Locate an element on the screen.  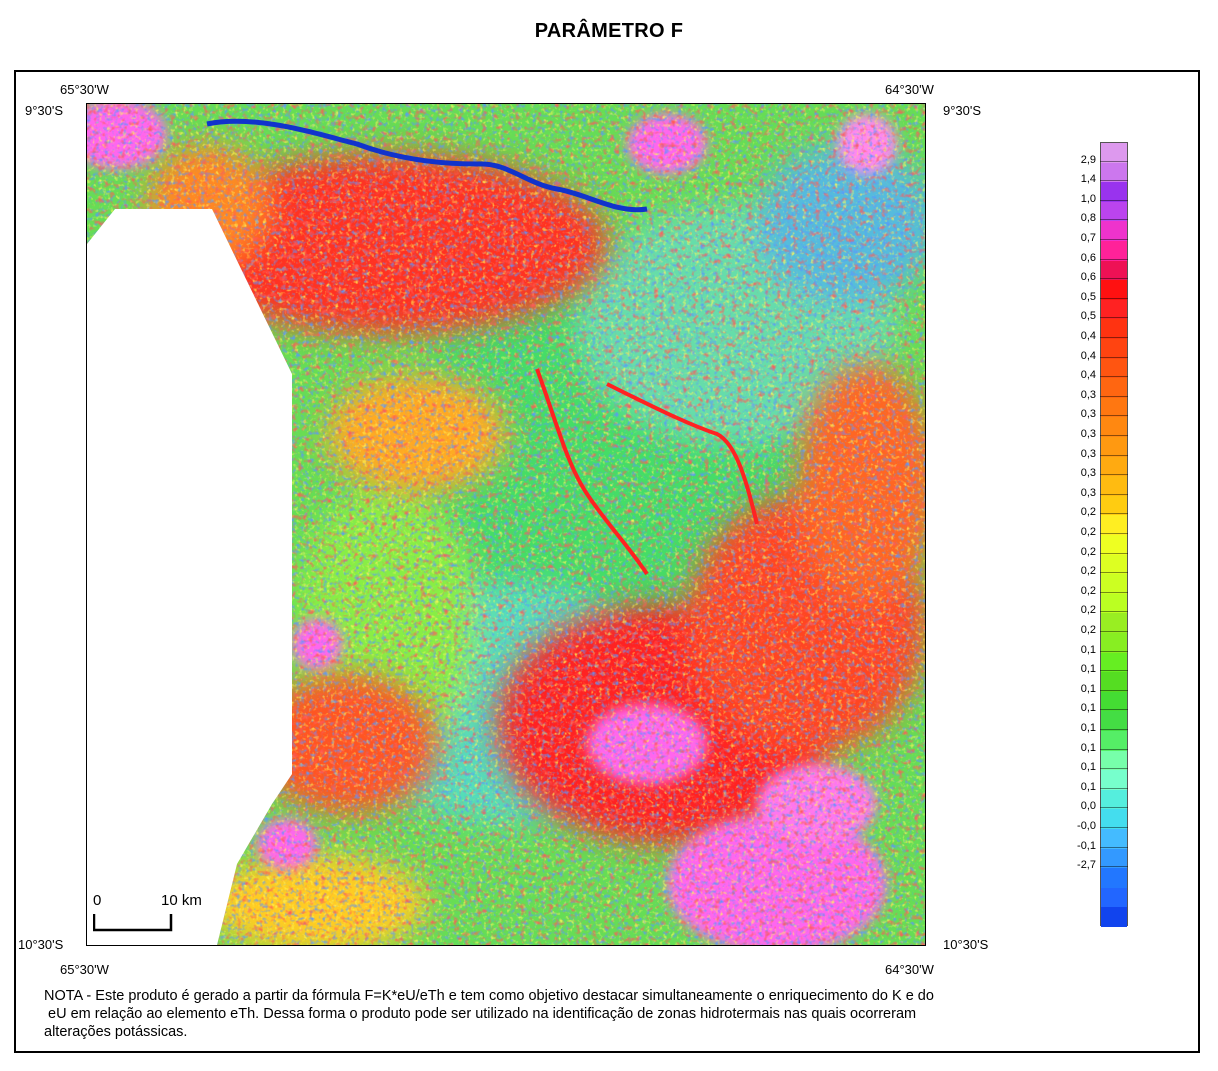
bottom-right-longitude: 64°30'W is located at coordinates (909, 969).